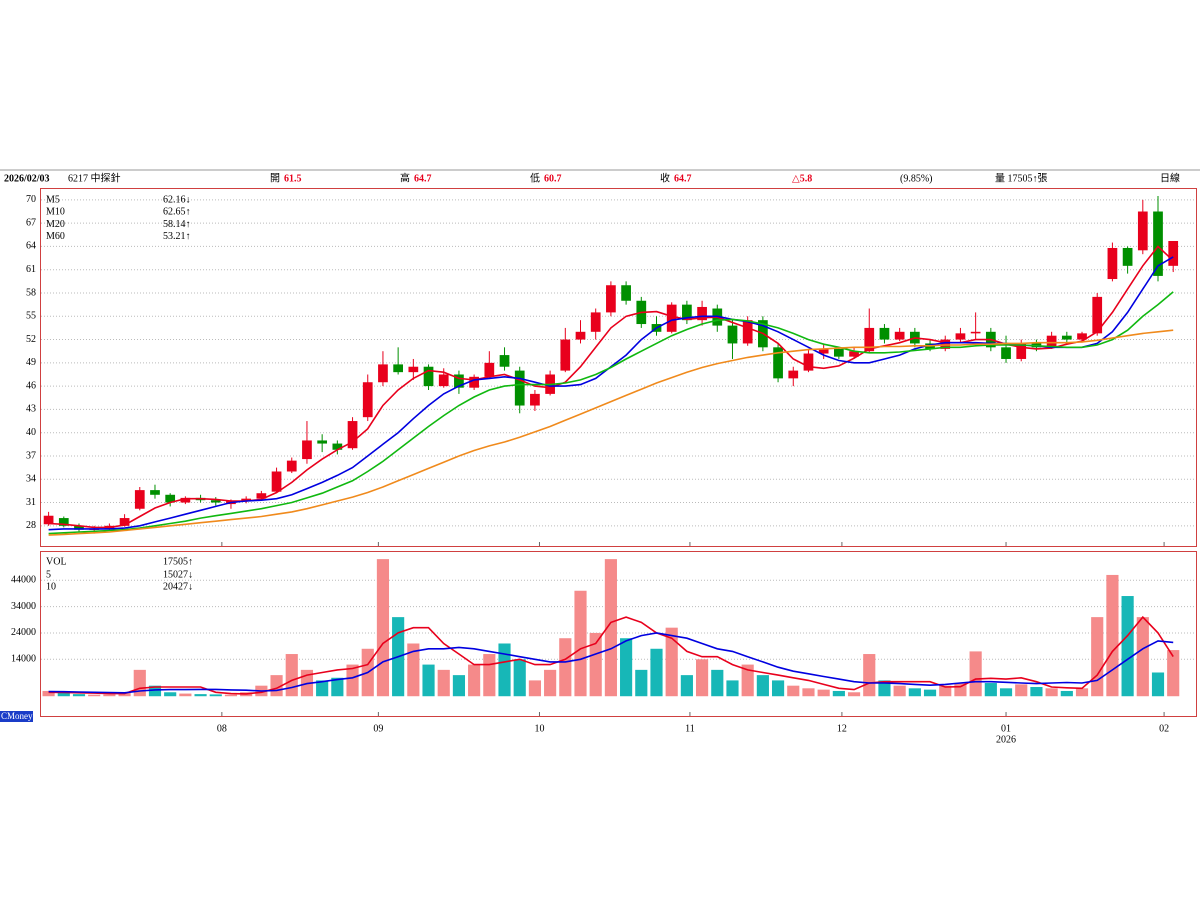  What do you see at coordinates (31, 385) in the screenshot?
I see `y-tick-label: 46` at bounding box center [31, 385].